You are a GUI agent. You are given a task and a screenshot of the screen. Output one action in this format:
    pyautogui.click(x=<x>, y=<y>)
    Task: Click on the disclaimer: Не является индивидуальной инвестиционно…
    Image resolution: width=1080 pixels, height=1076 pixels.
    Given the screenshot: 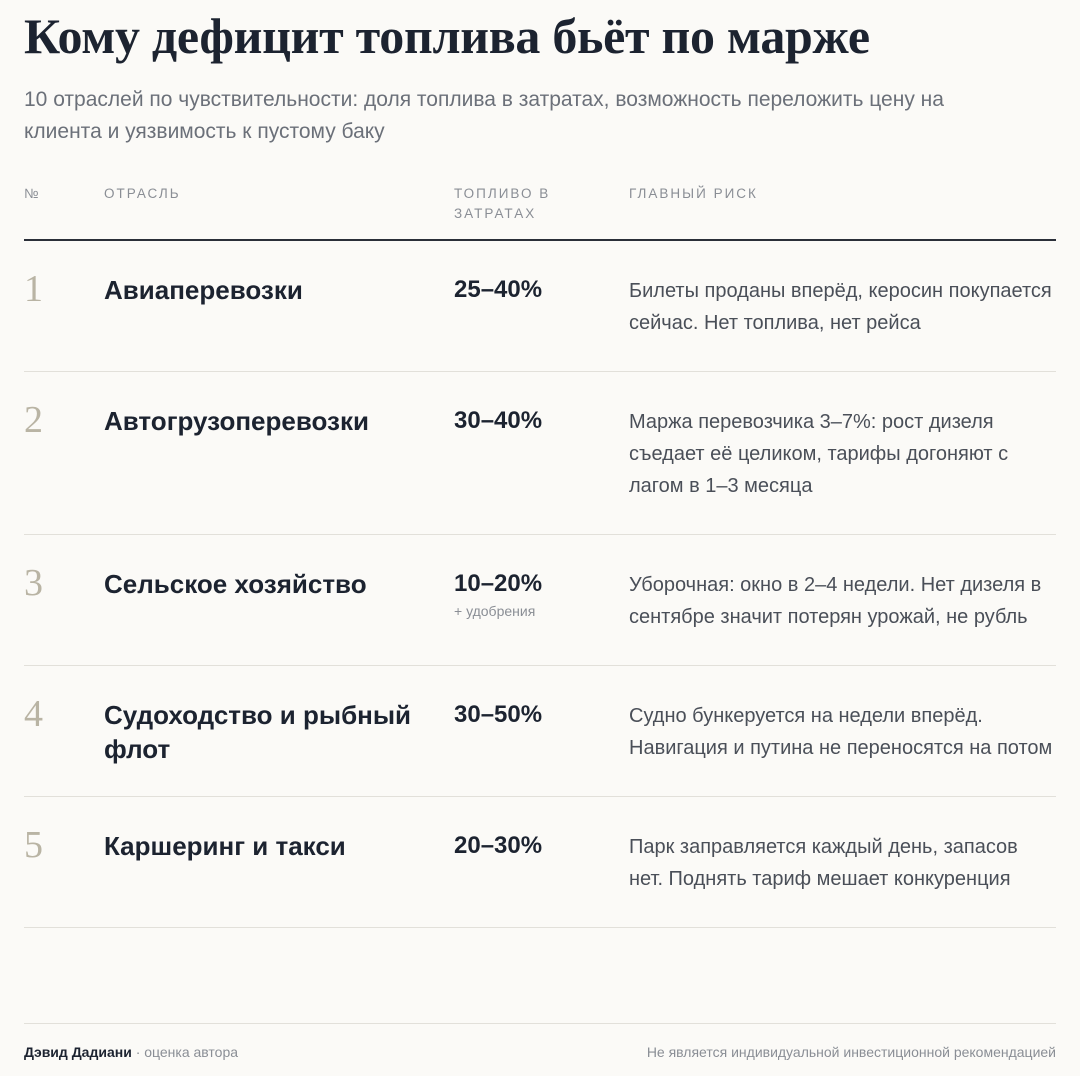 What is the action you would take?
    pyautogui.click(x=851, y=1052)
    